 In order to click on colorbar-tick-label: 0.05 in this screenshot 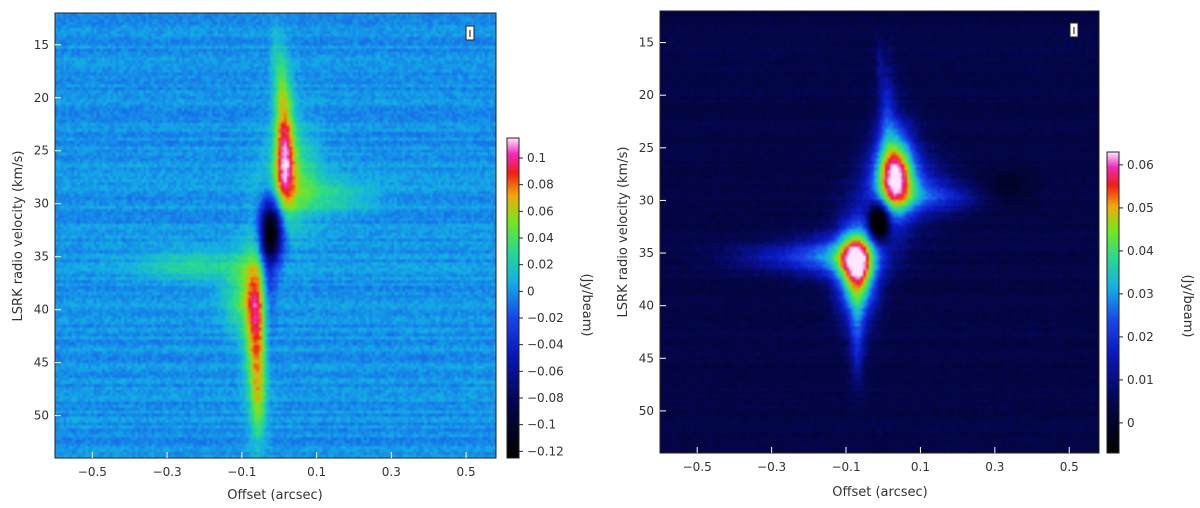, I will do `click(1140, 208)`.